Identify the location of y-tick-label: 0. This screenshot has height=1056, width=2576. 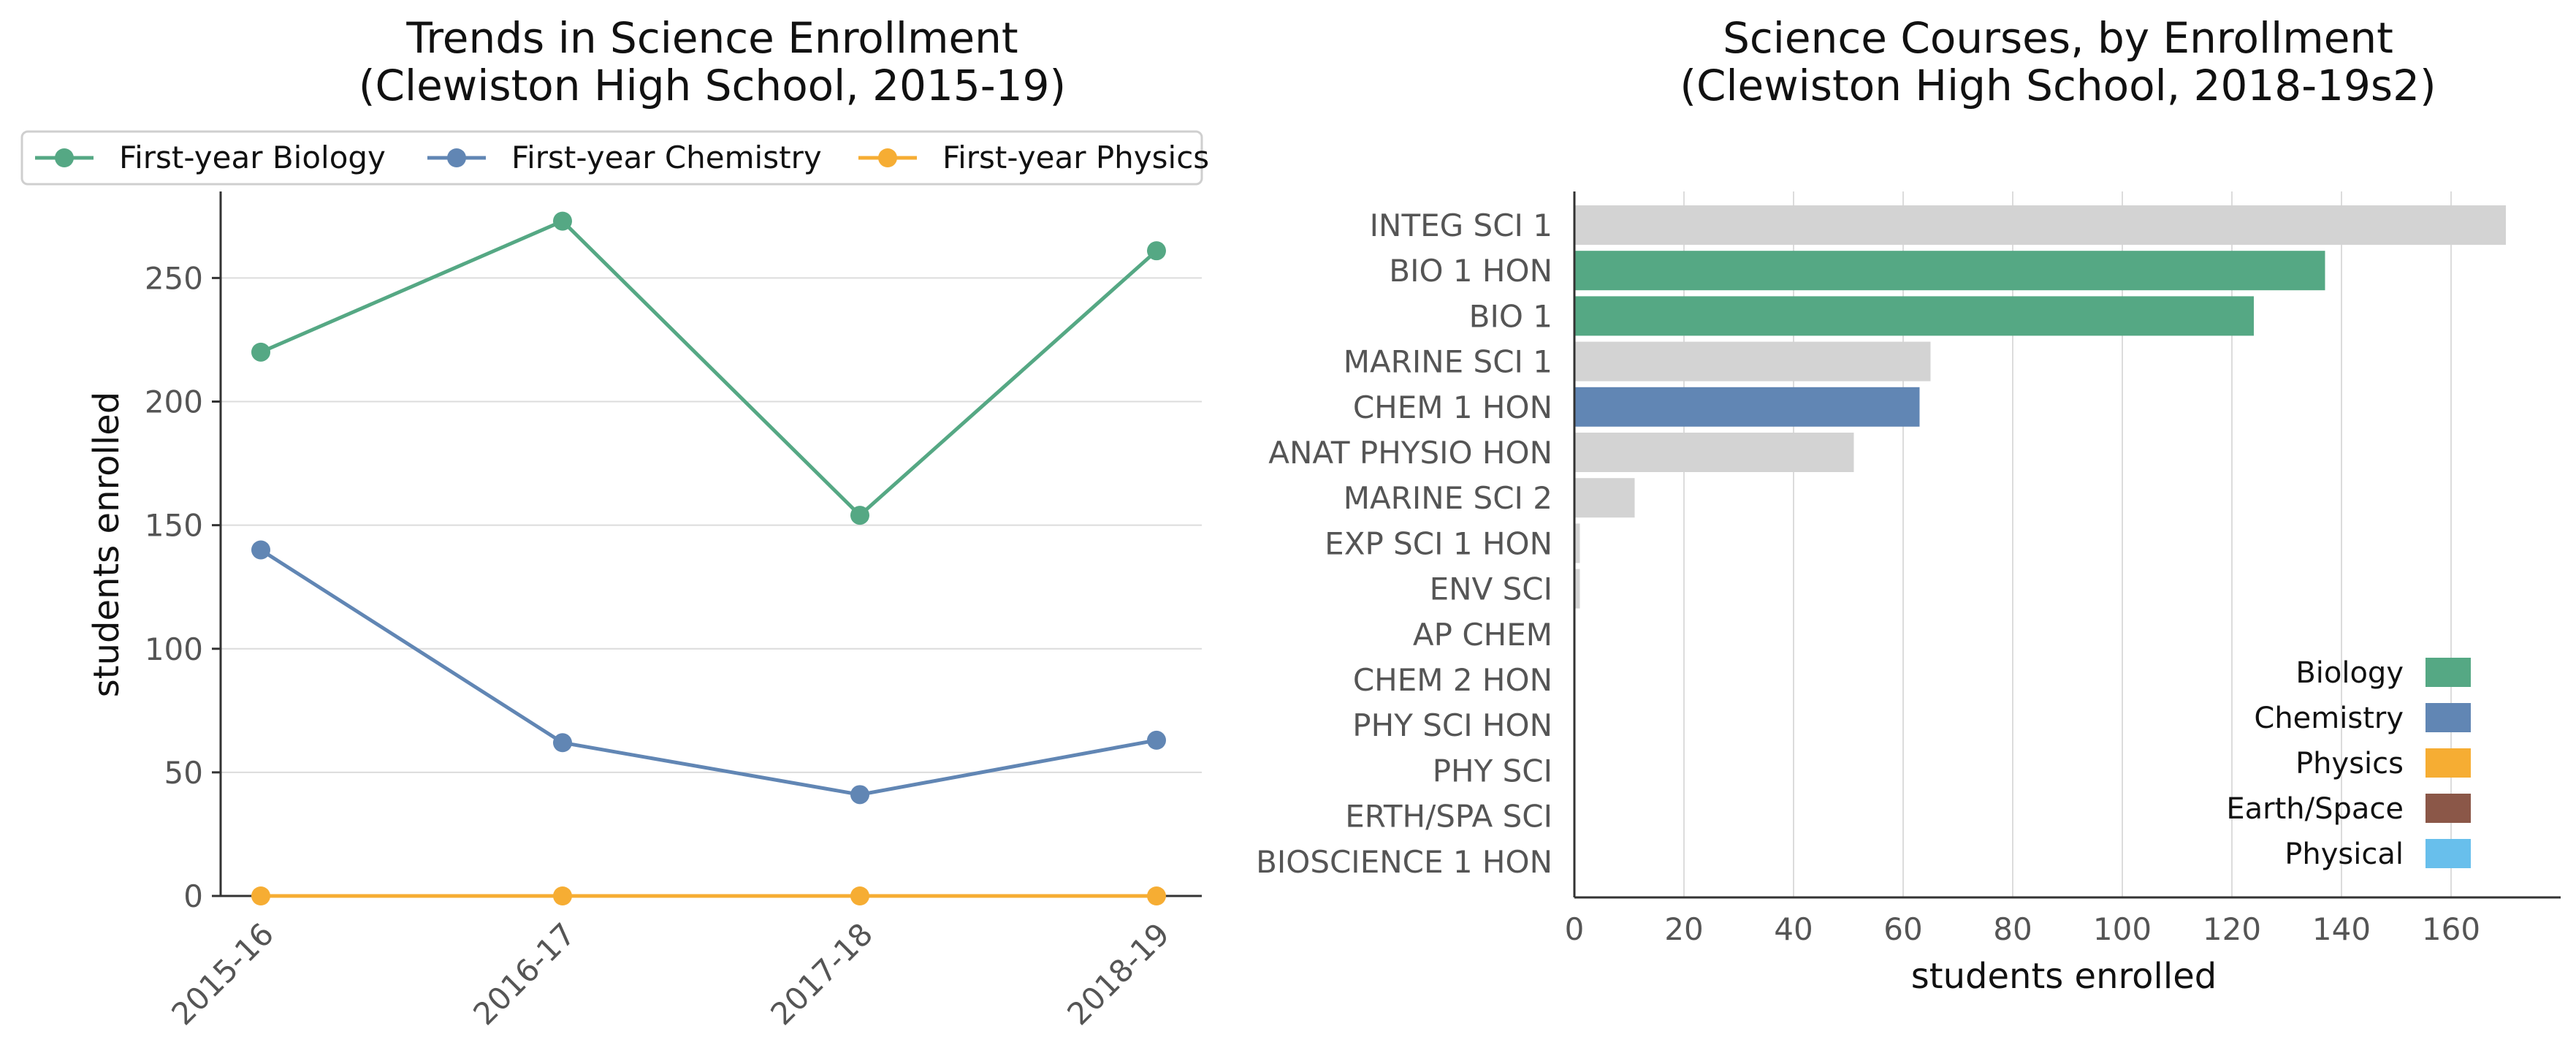
(193, 896).